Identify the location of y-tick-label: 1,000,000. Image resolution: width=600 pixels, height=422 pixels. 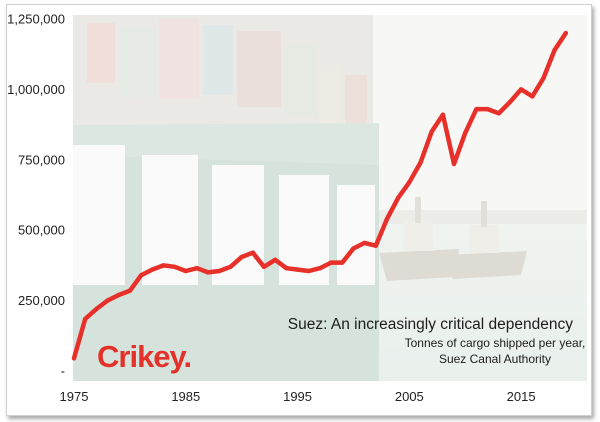
(36, 89).